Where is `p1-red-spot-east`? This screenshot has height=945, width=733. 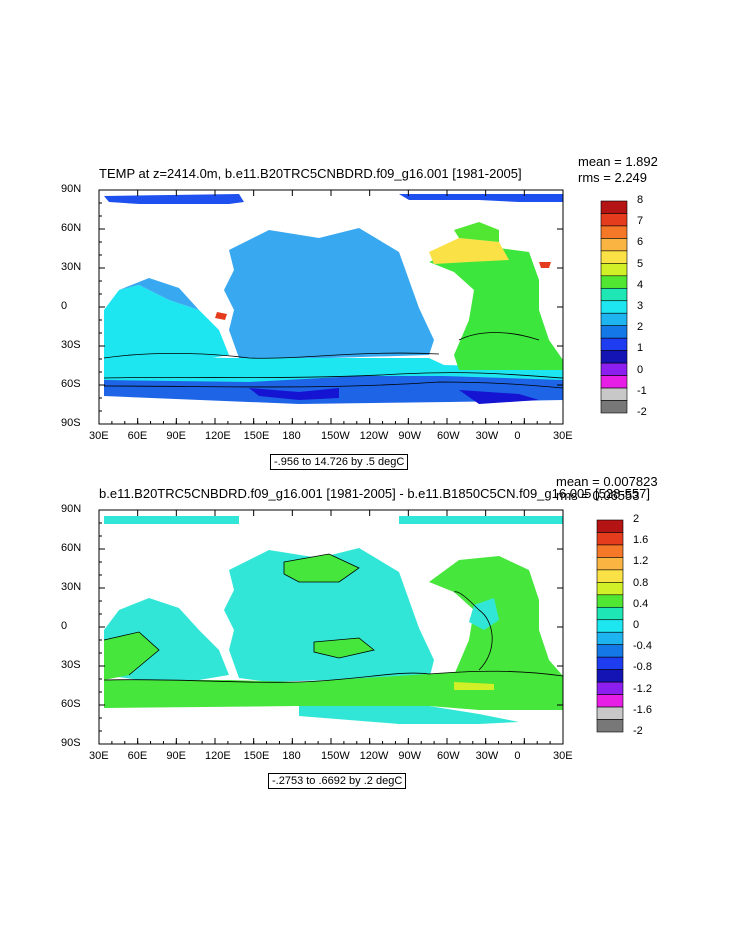 p1-red-spot-east is located at coordinates (545, 265).